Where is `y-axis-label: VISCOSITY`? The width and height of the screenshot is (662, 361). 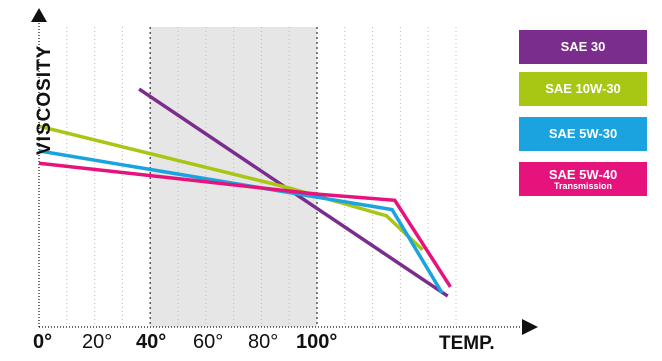
y-axis-label: VISCOSITY is located at coordinates (44, 99).